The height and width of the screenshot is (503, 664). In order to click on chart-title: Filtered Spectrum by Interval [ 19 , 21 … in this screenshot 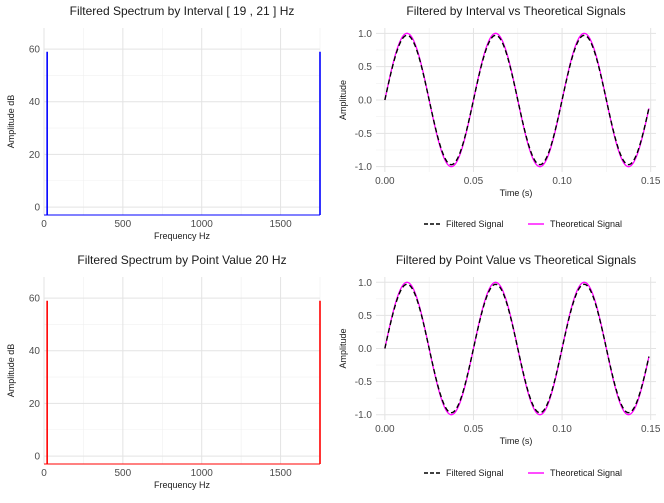, I will do `click(182, 11)`.